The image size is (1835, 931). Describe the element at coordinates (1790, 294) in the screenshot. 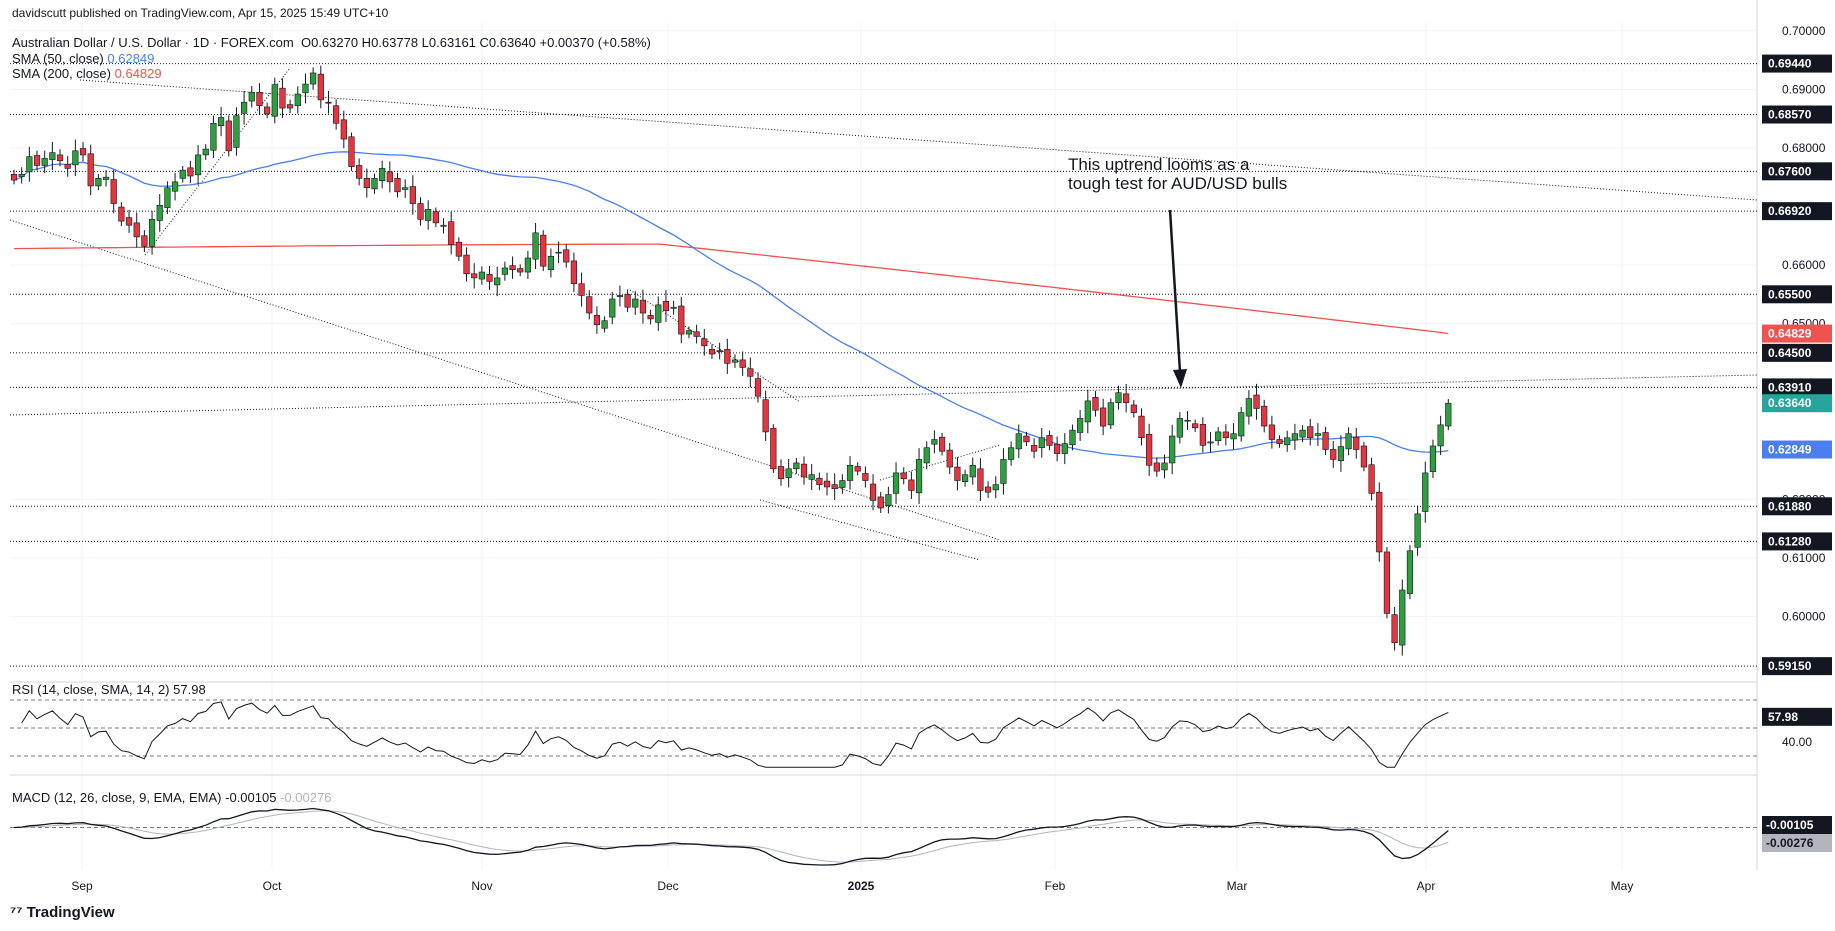

I see `level-tag-label: 0.65500` at that location.